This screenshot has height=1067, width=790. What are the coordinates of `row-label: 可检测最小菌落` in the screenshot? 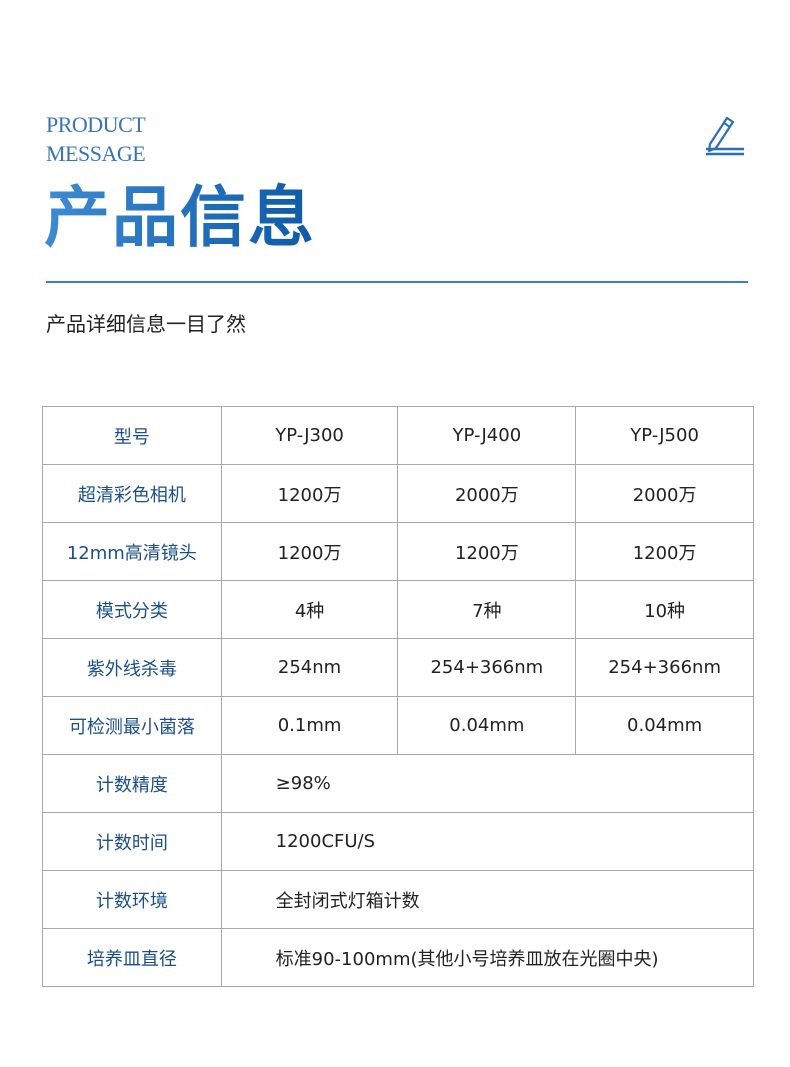 It's located at (132, 725).